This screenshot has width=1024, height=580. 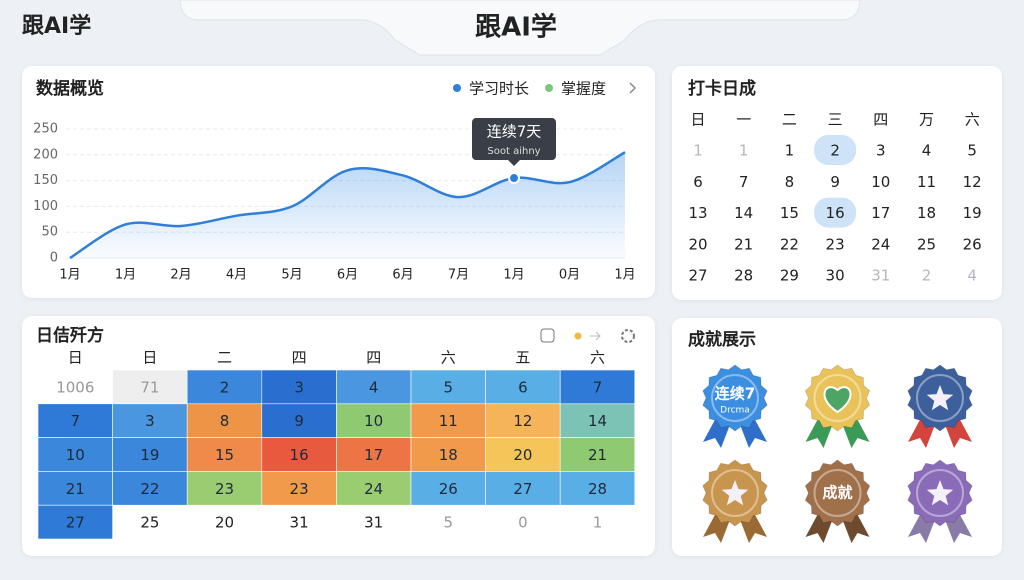 What do you see at coordinates (583, 89) in the screenshot?
I see `legend-label: 掌握度` at bounding box center [583, 89].